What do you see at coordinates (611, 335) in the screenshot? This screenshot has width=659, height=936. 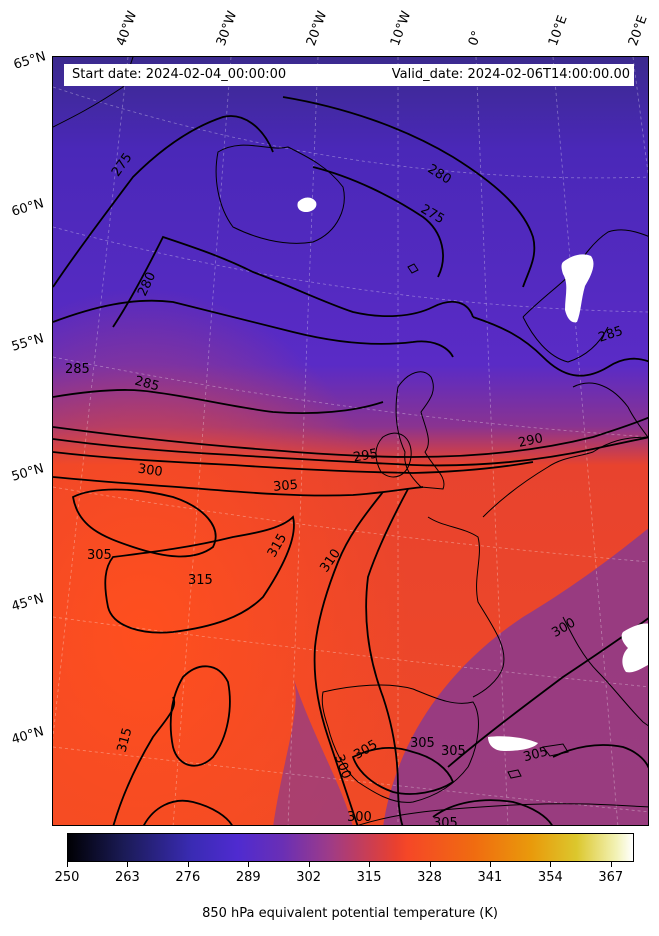 I see `contour-label-285c: 285` at bounding box center [611, 335].